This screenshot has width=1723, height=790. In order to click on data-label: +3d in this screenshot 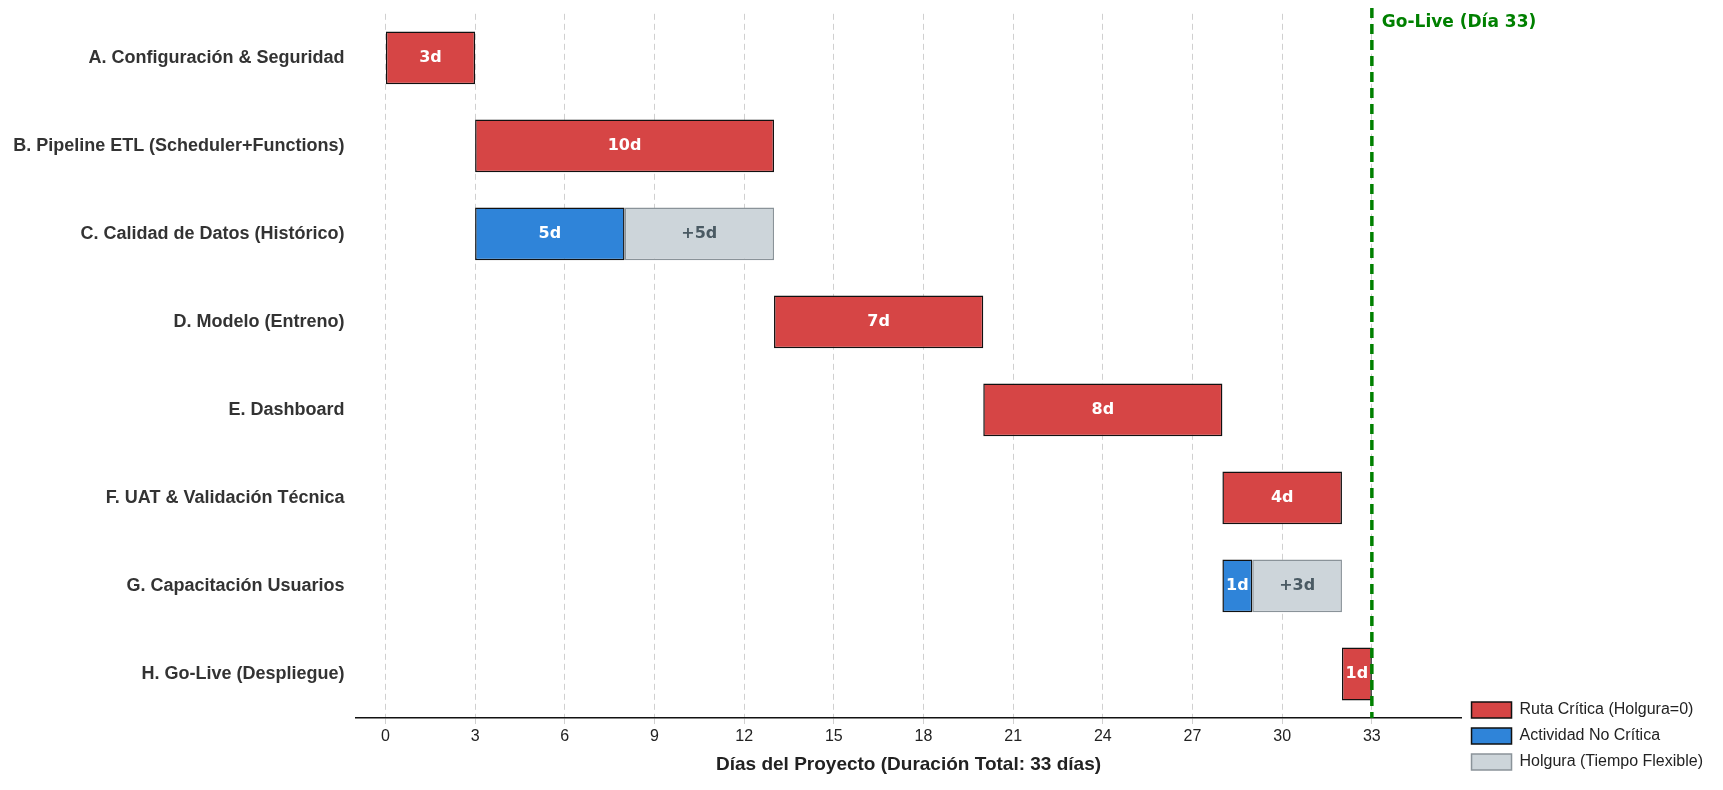, I will do `click(1297, 585)`.